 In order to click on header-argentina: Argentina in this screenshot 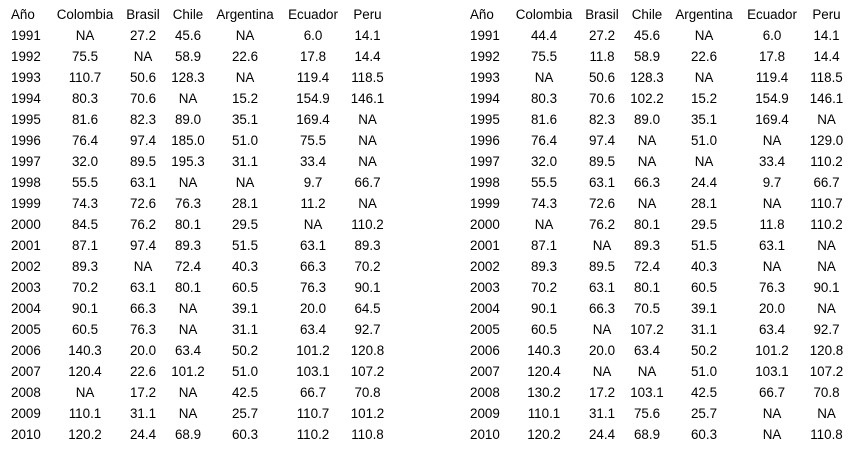, I will do `click(704, 14)`.